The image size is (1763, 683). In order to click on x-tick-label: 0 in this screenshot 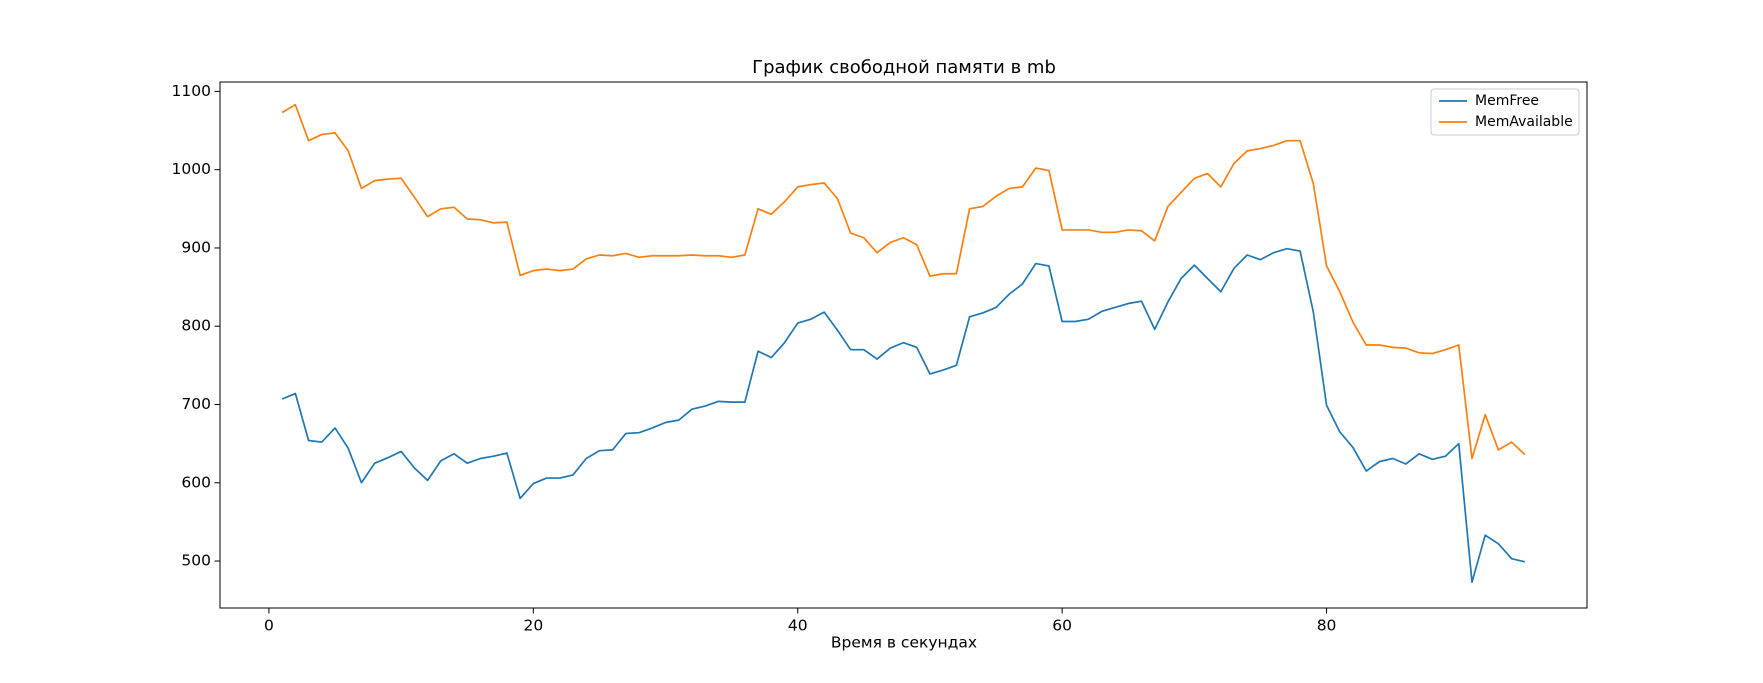, I will do `click(269, 626)`.